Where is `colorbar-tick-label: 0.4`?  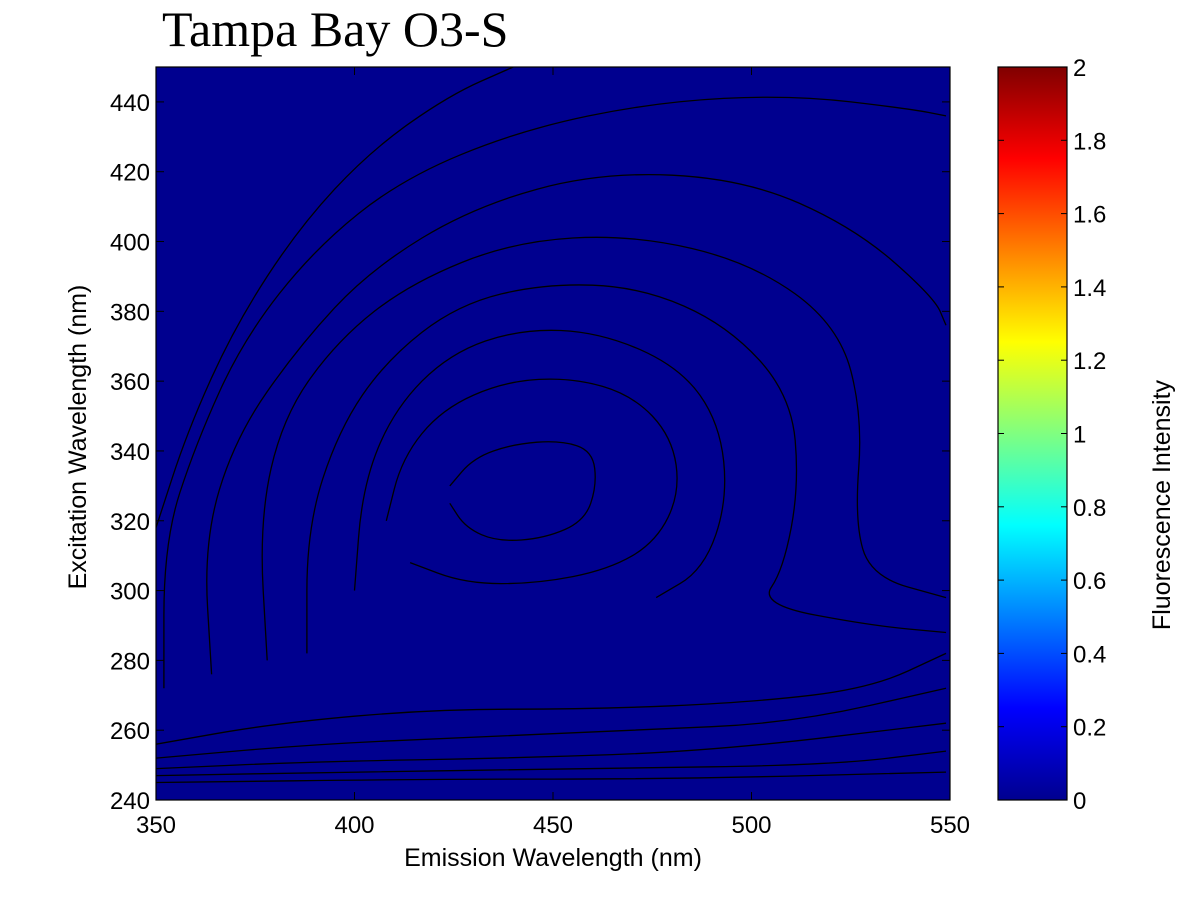 colorbar-tick-label: 0.4 is located at coordinates (1089, 654).